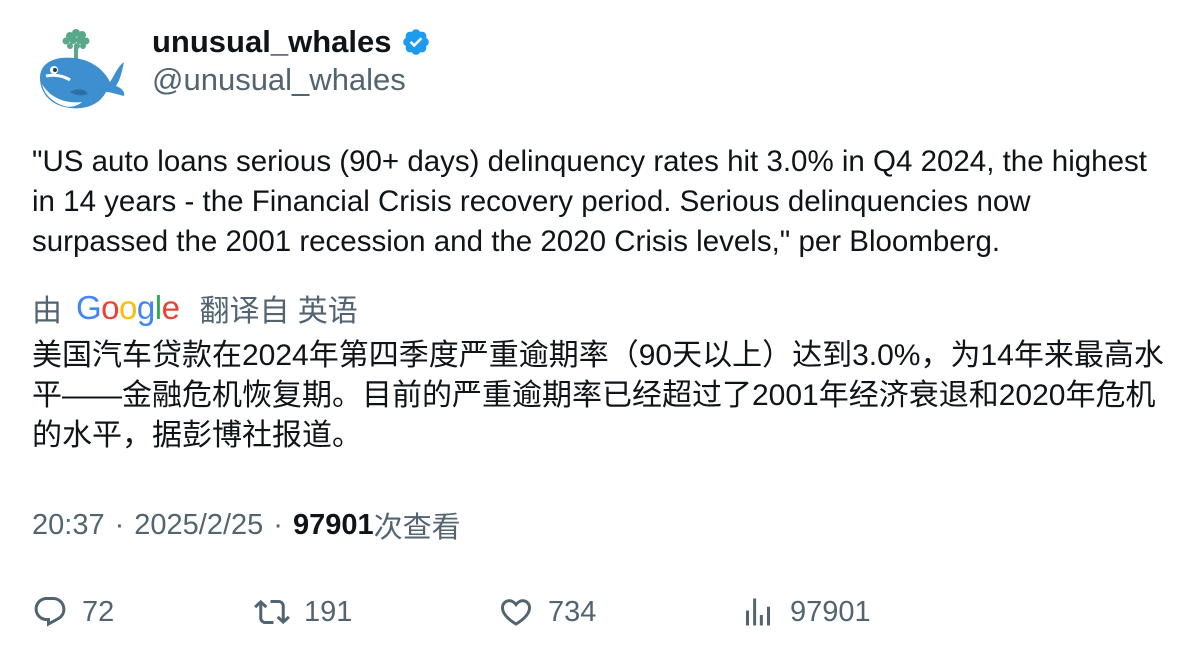  What do you see at coordinates (82, 69) in the screenshot?
I see `whale-icon` at bounding box center [82, 69].